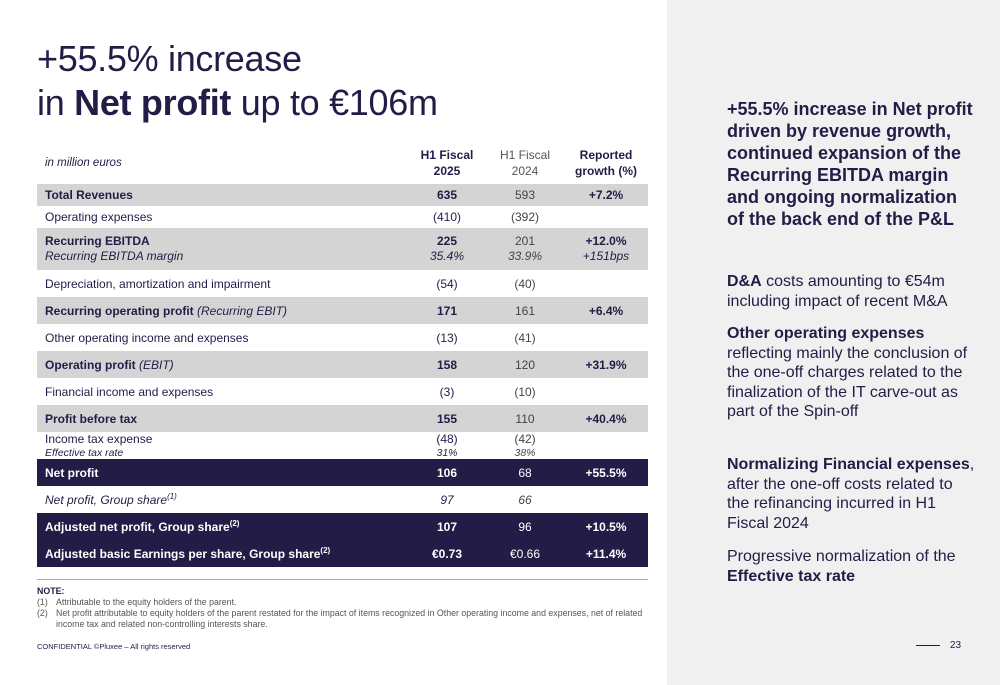 The height and width of the screenshot is (685, 1000). What do you see at coordinates (342, 418) in the screenshot?
I see `table-row: Profit before tax 155 110 +40.4%` at bounding box center [342, 418].